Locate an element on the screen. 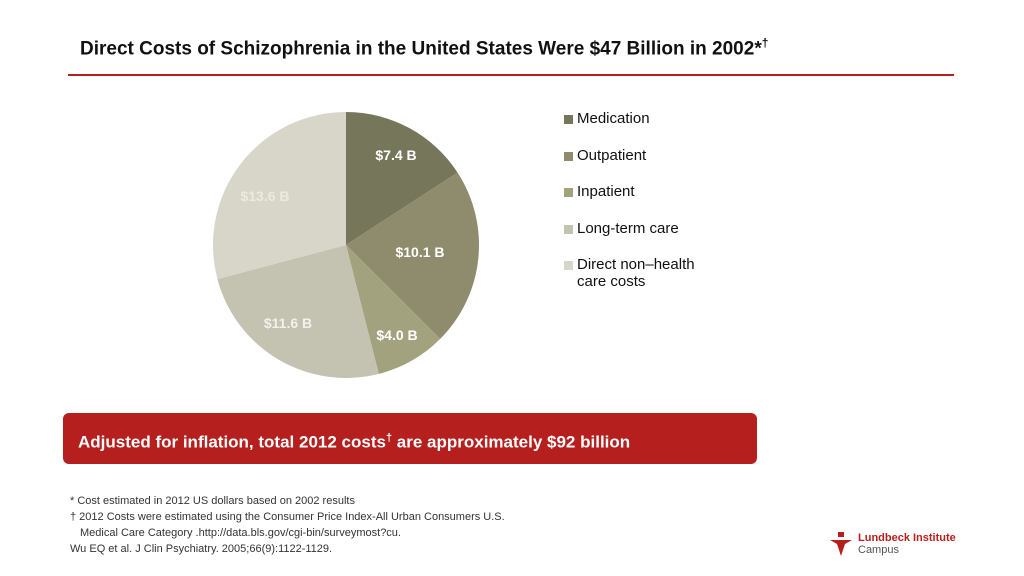  legend-item: Long-term care is located at coordinates (645, 238).